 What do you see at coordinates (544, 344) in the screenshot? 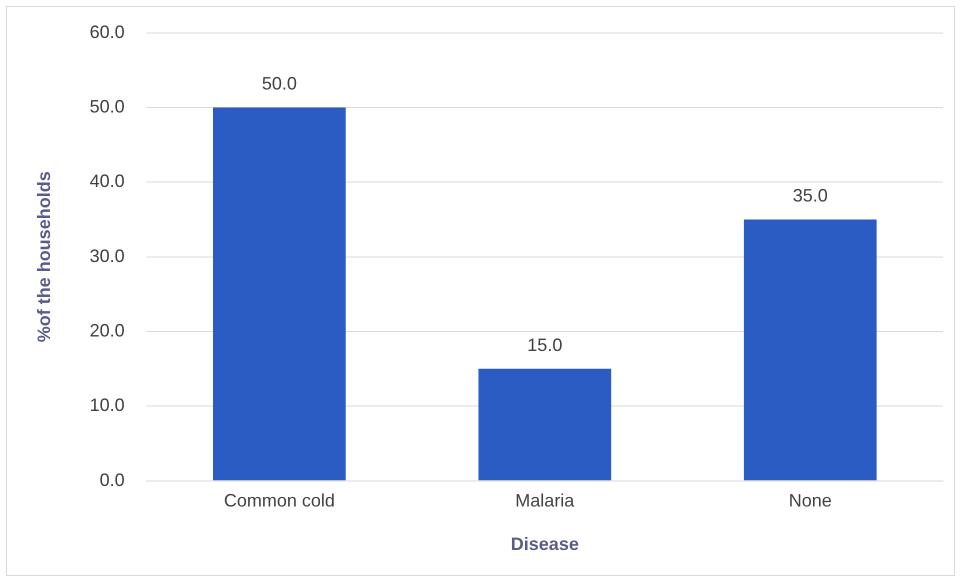
I see `data-label: 15.0` at bounding box center [544, 344].